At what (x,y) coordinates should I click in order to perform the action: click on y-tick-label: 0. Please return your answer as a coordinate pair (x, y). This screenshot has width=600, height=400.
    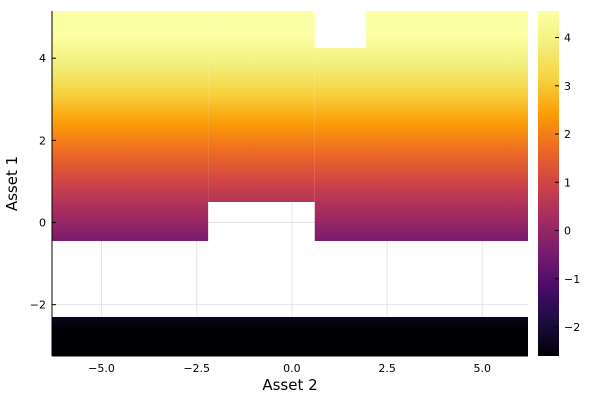
    Looking at the image, I should click on (42, 223).